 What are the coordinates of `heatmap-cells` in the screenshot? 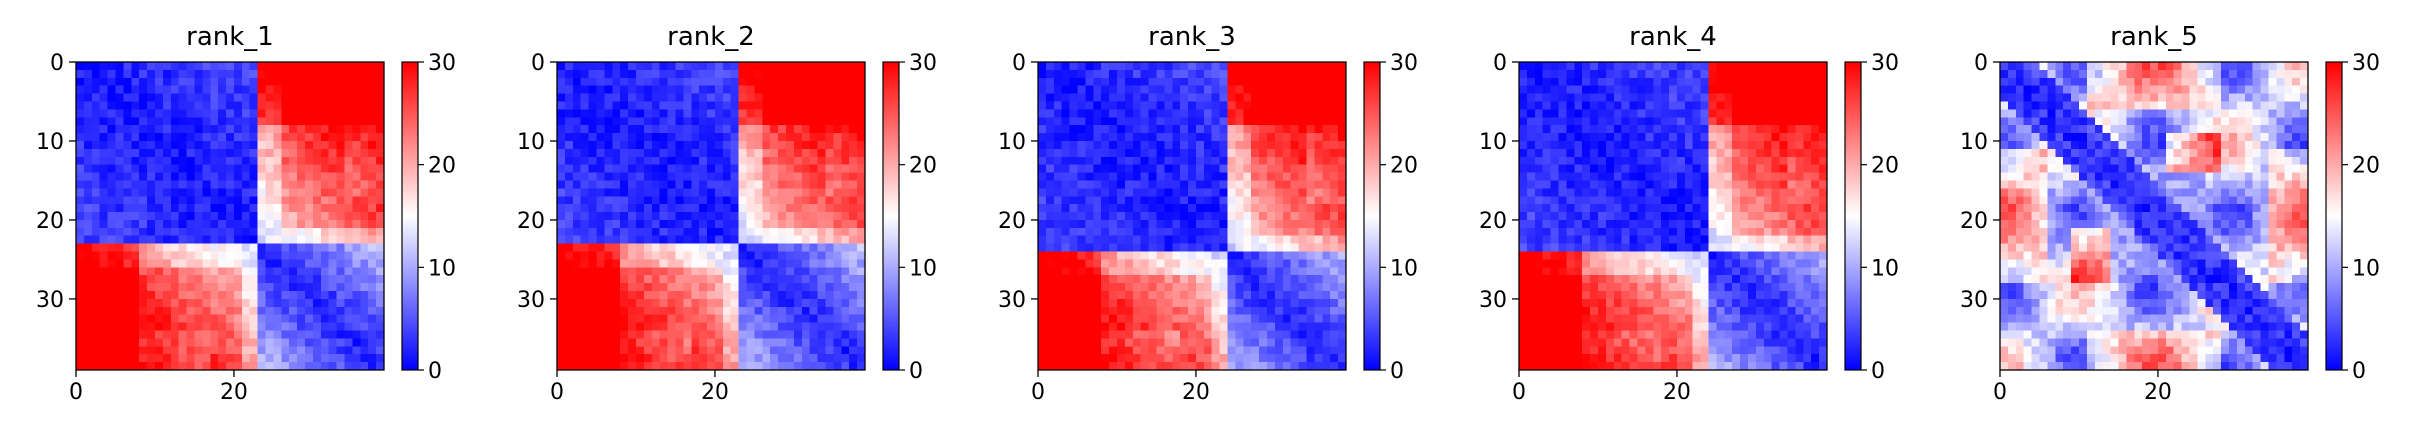 It's located at (711, 216).